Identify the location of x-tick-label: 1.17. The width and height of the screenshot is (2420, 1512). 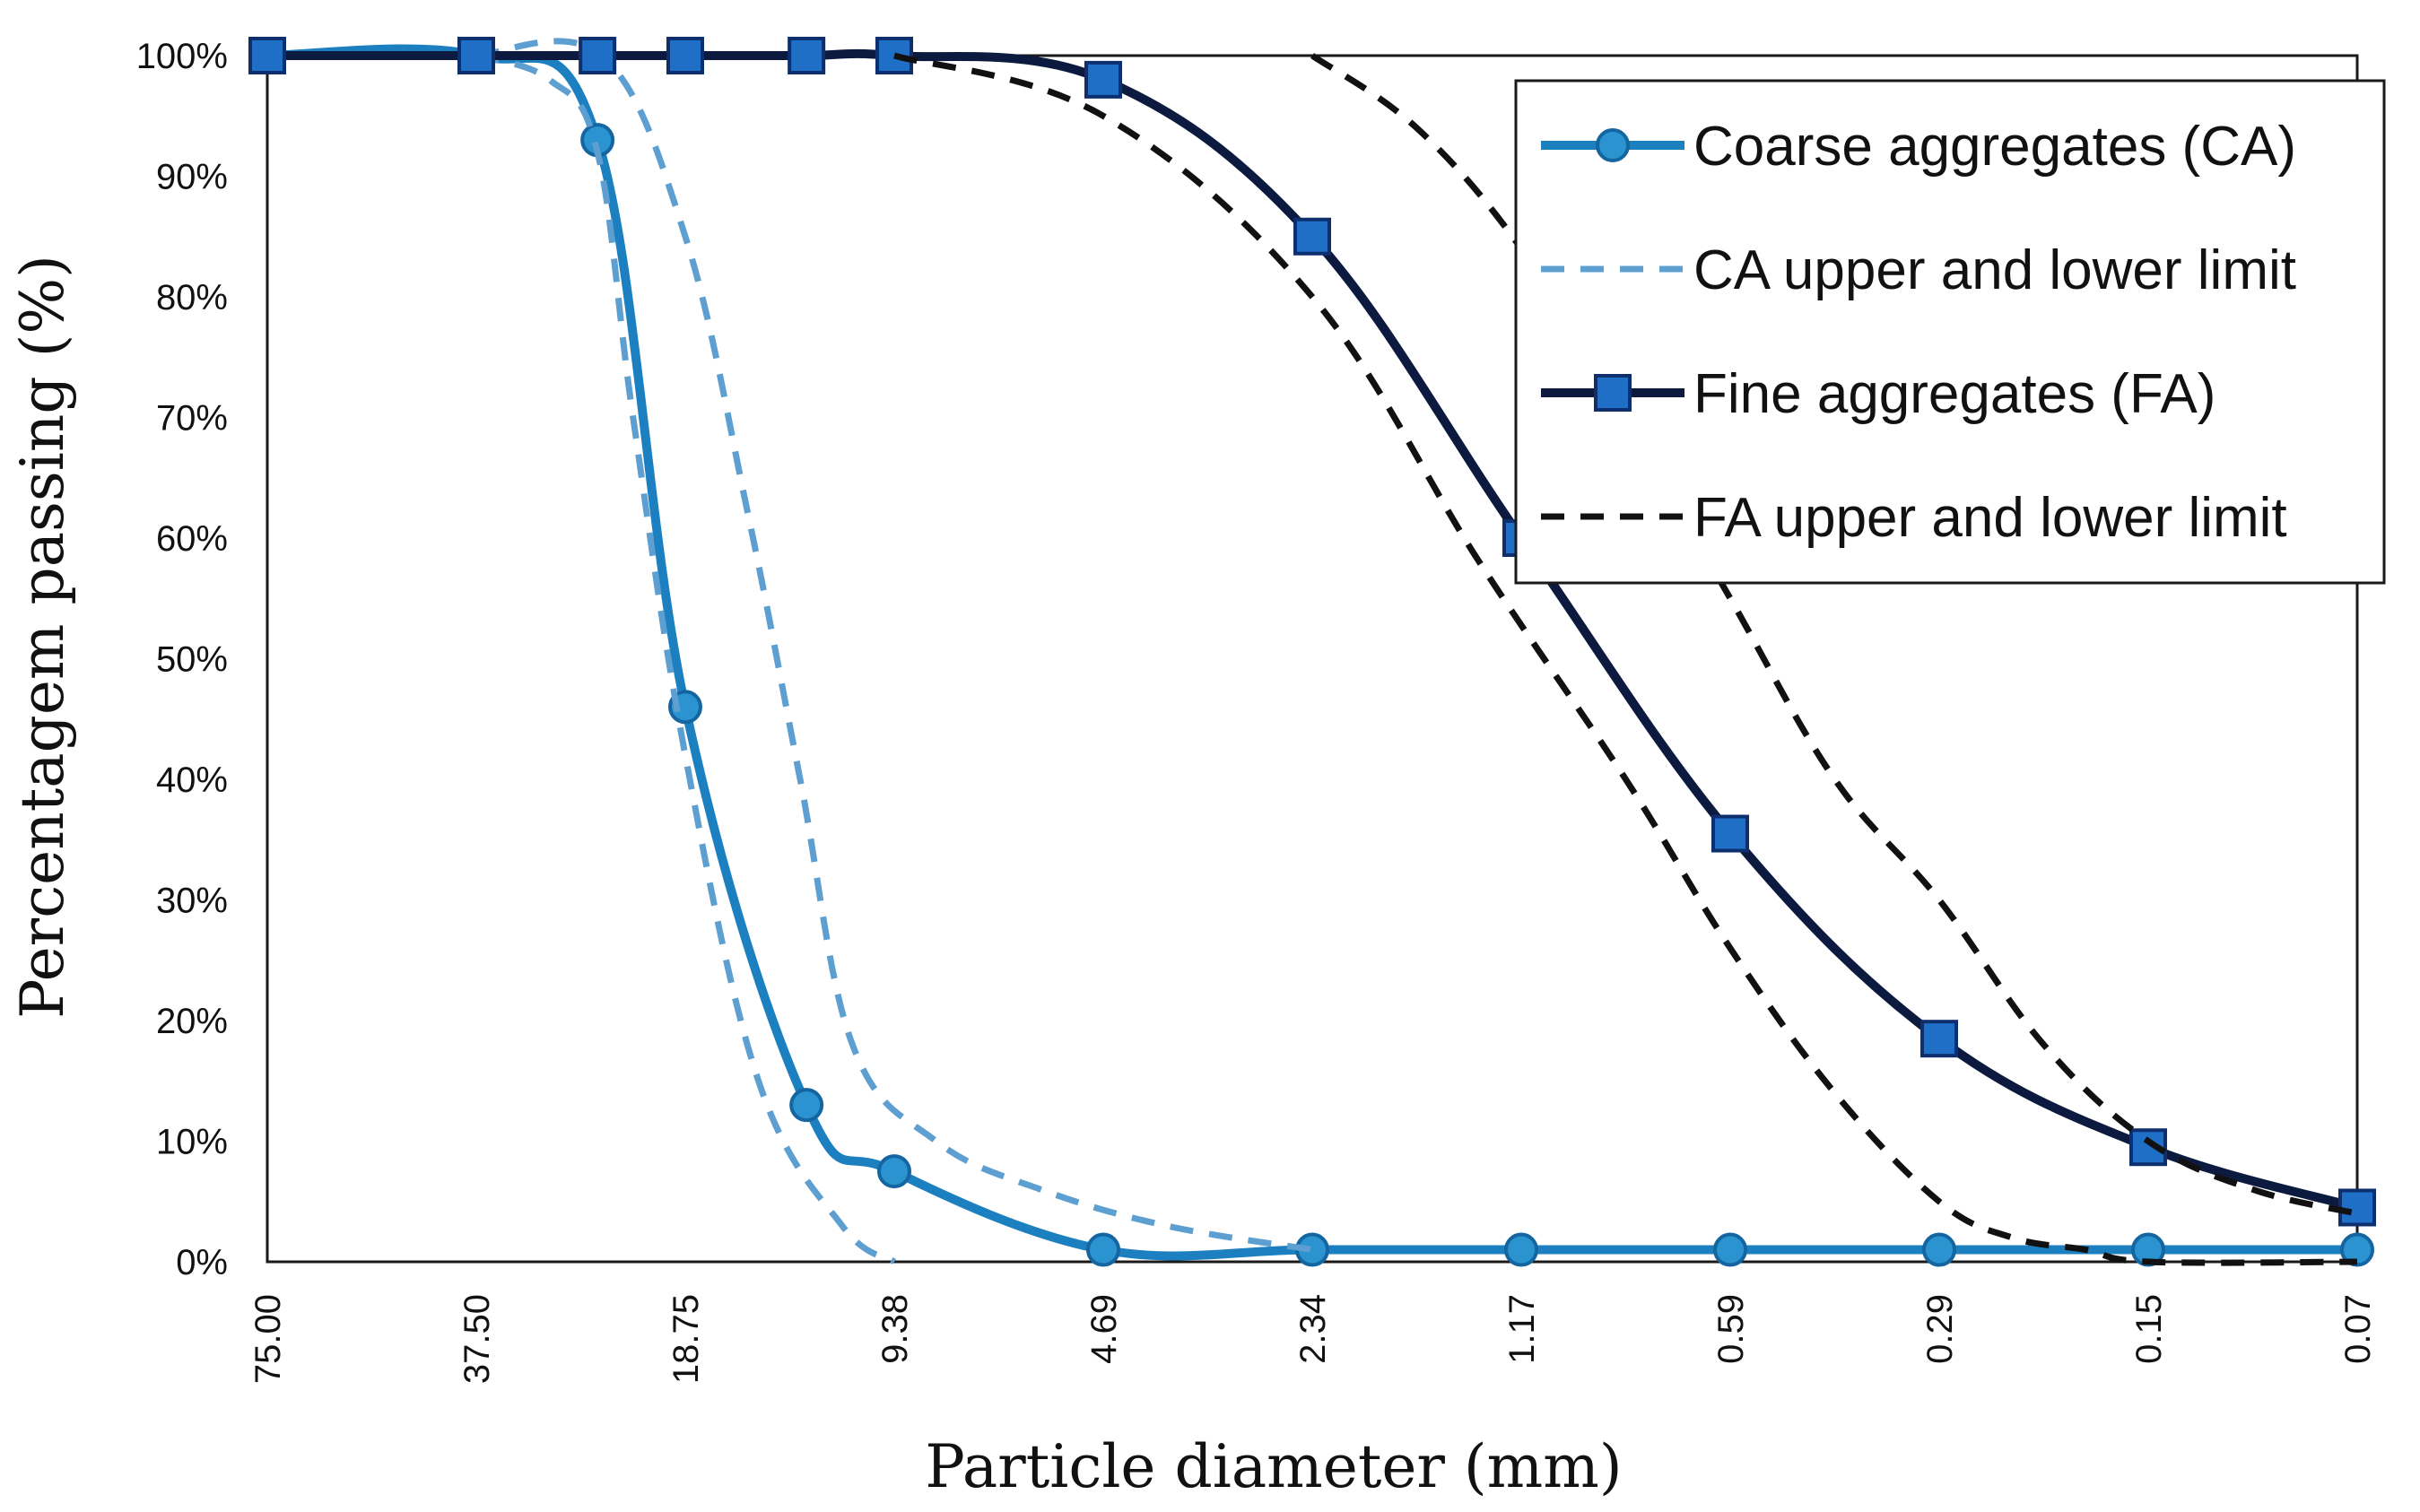
(1522, 1329).